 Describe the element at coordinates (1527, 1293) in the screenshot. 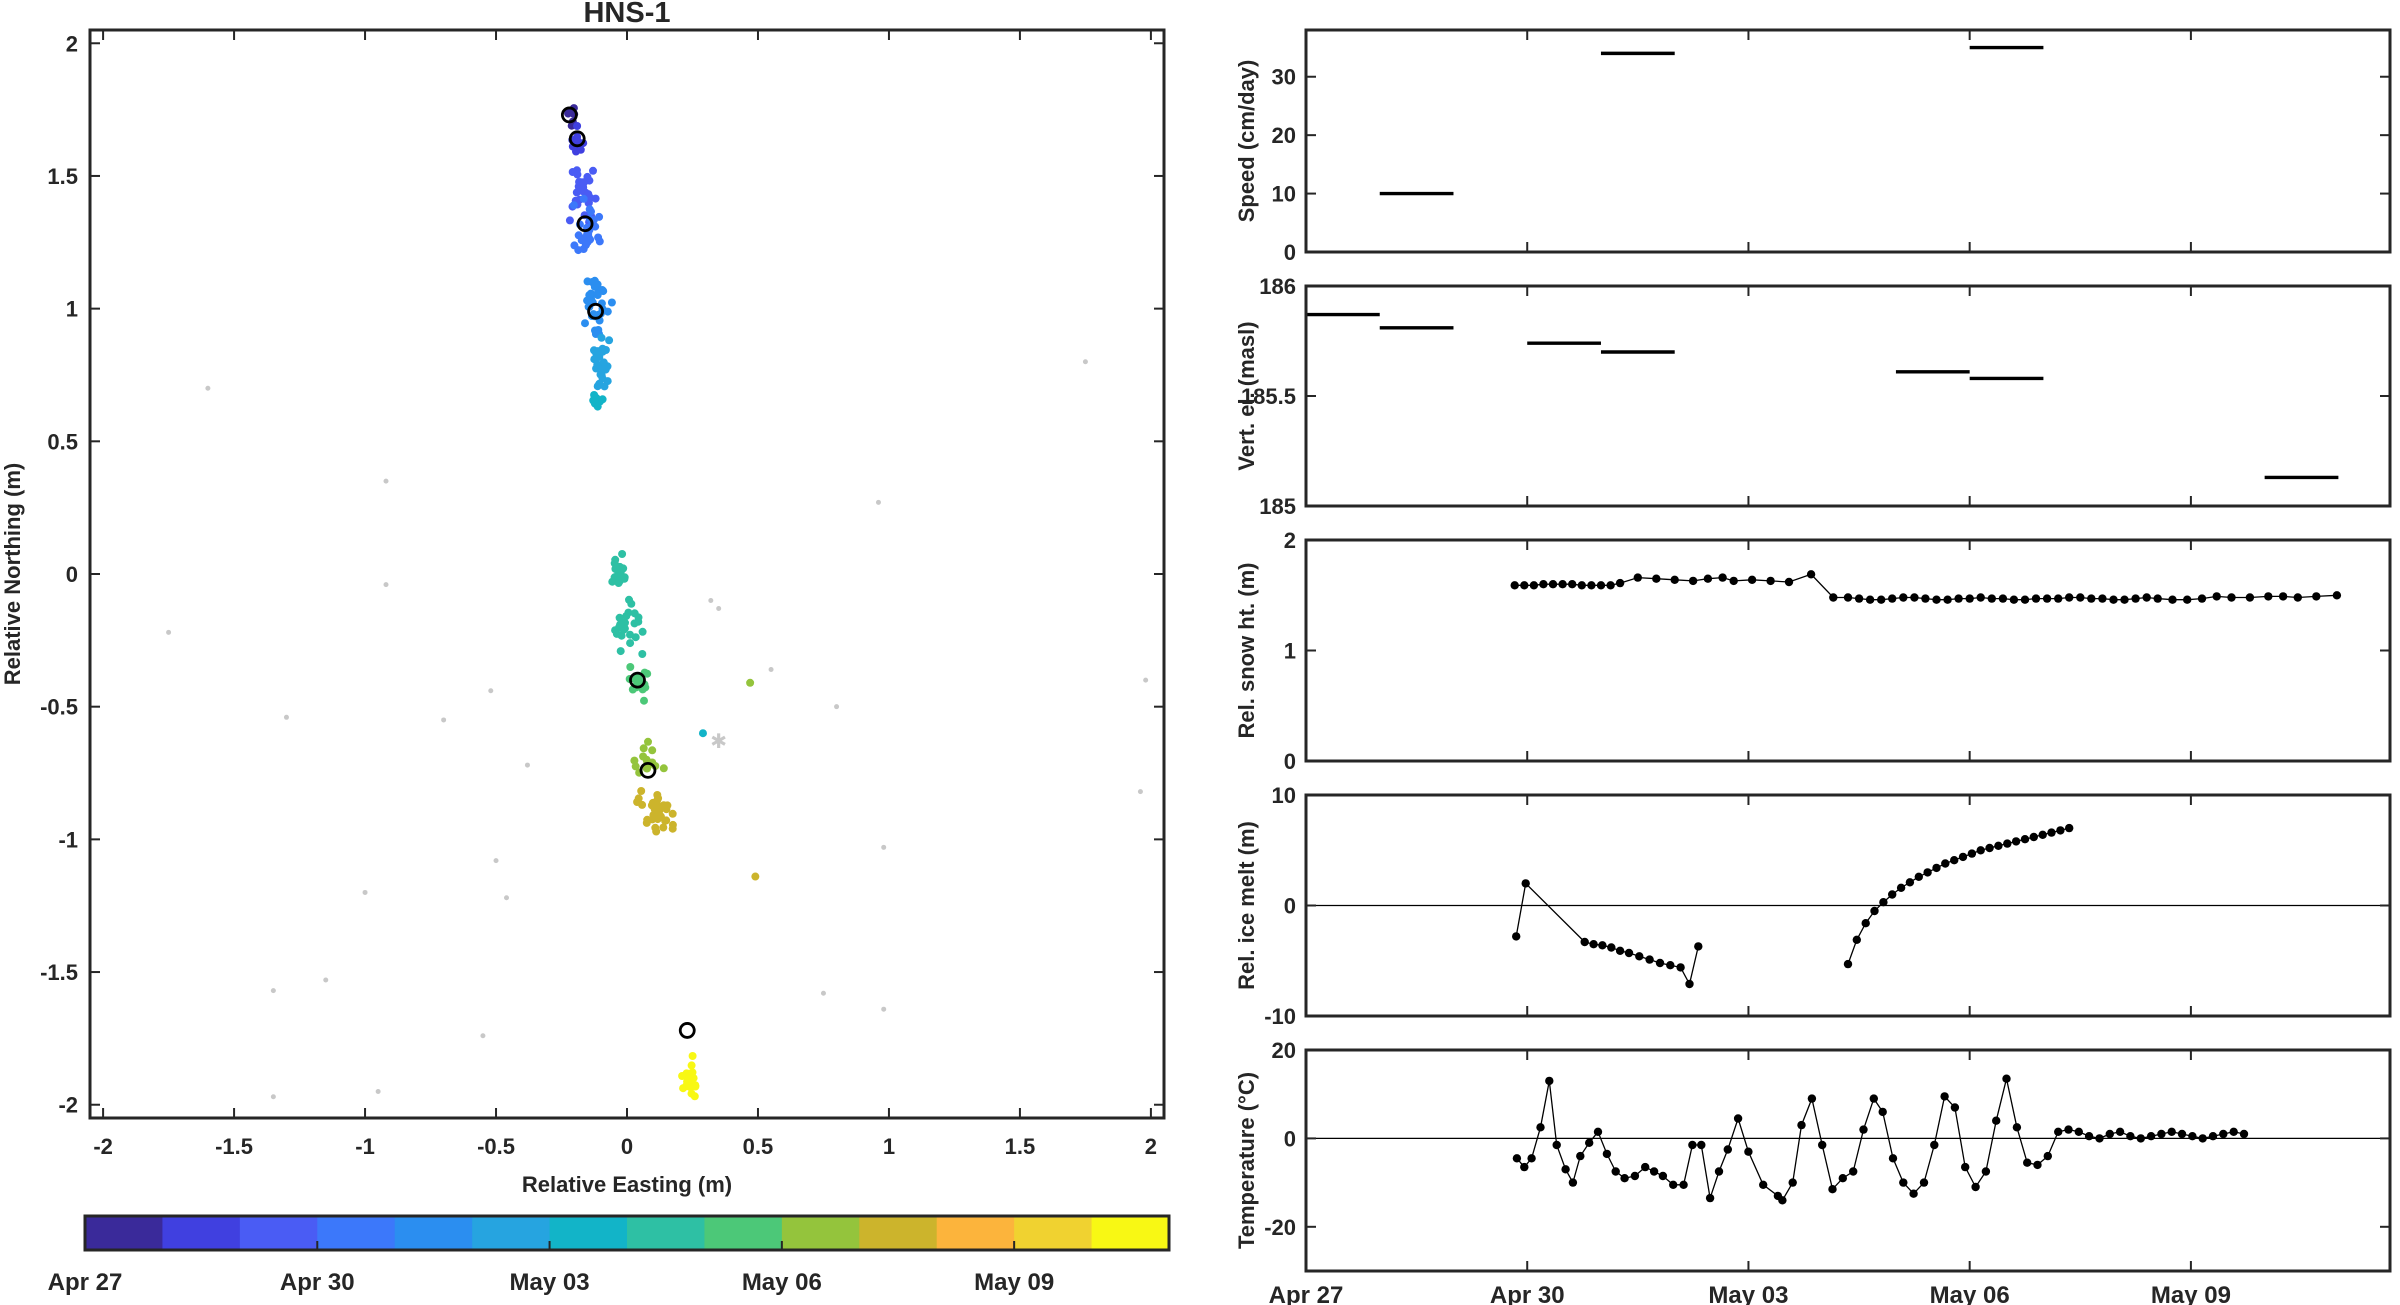

I see `x-tick-label: Apr 30` at that location.